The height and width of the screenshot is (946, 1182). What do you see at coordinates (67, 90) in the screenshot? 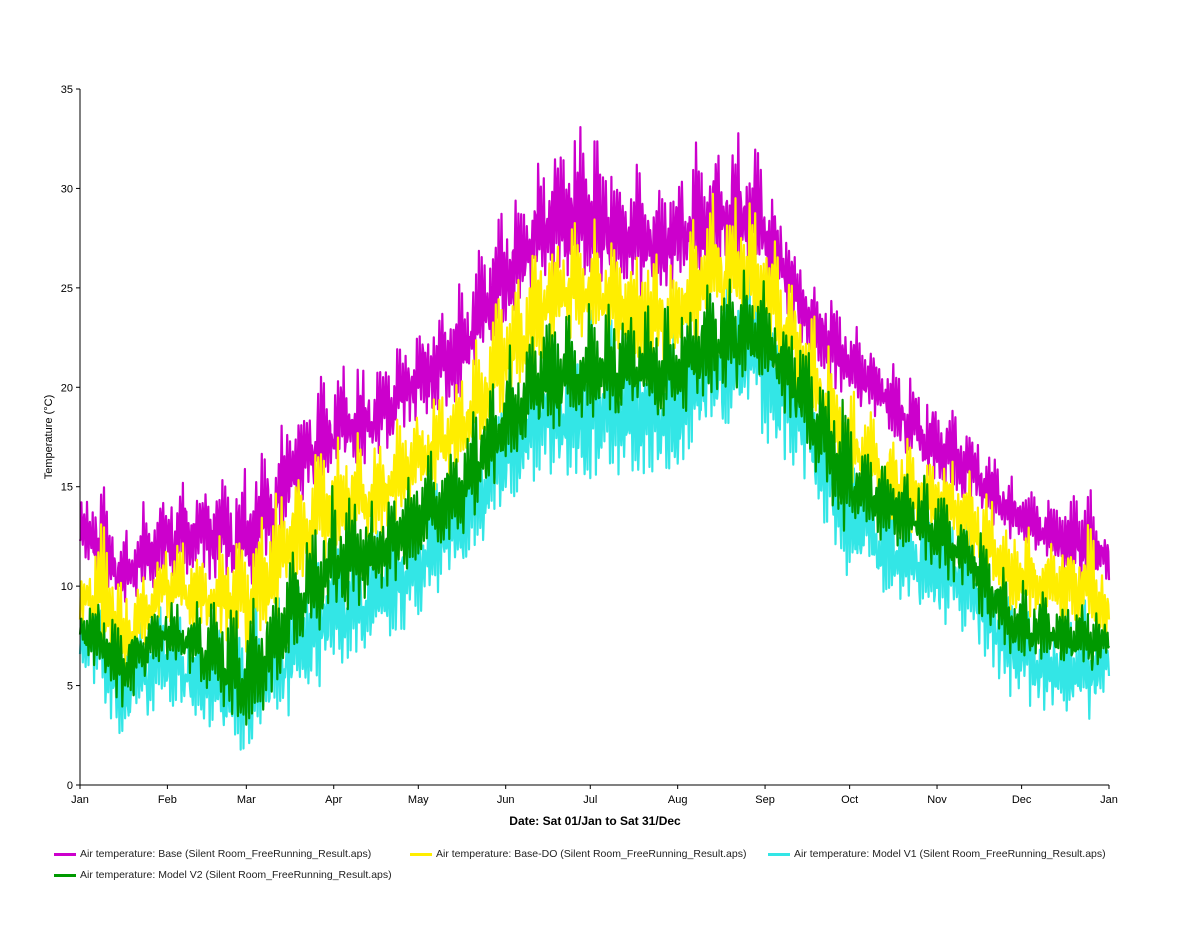
I see `y-tick-label: 35` at bounding box center [67, 90].